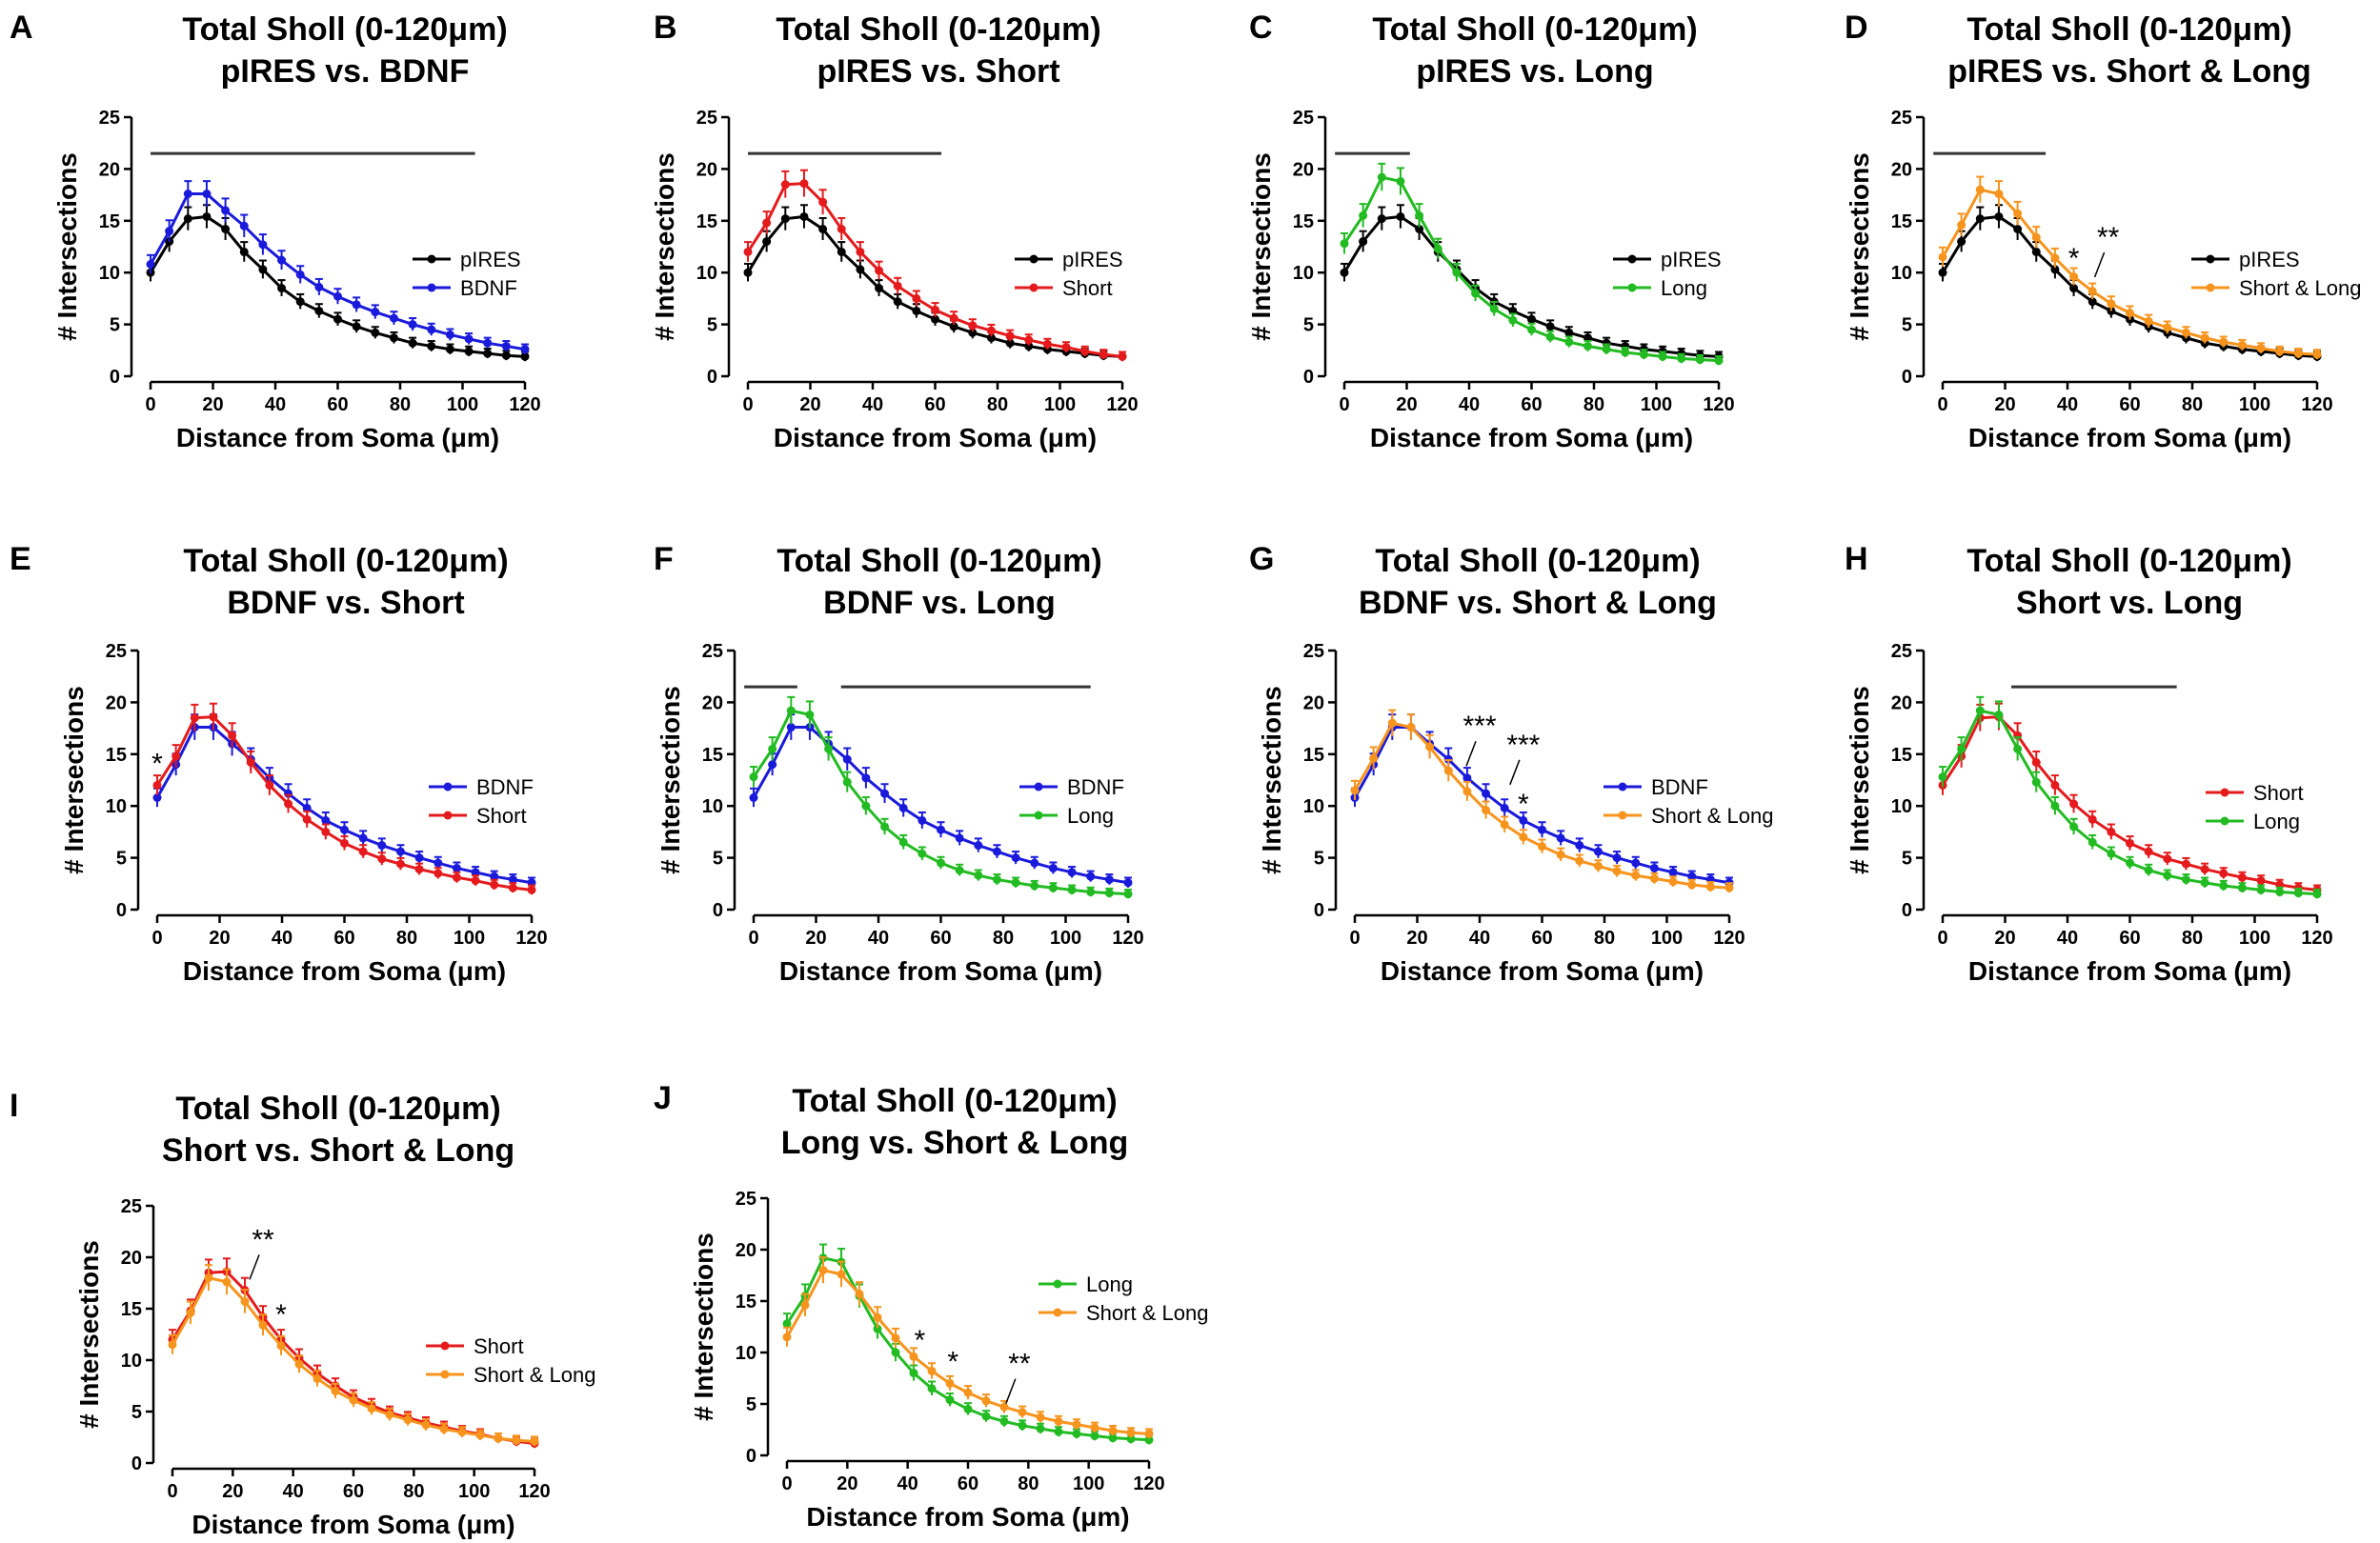 The height and width of the screenshot is (1543, 2380). Describe the element at coordinates (535, 1375) in the screenshot. I see `legend-label: Short & Long` at that location.